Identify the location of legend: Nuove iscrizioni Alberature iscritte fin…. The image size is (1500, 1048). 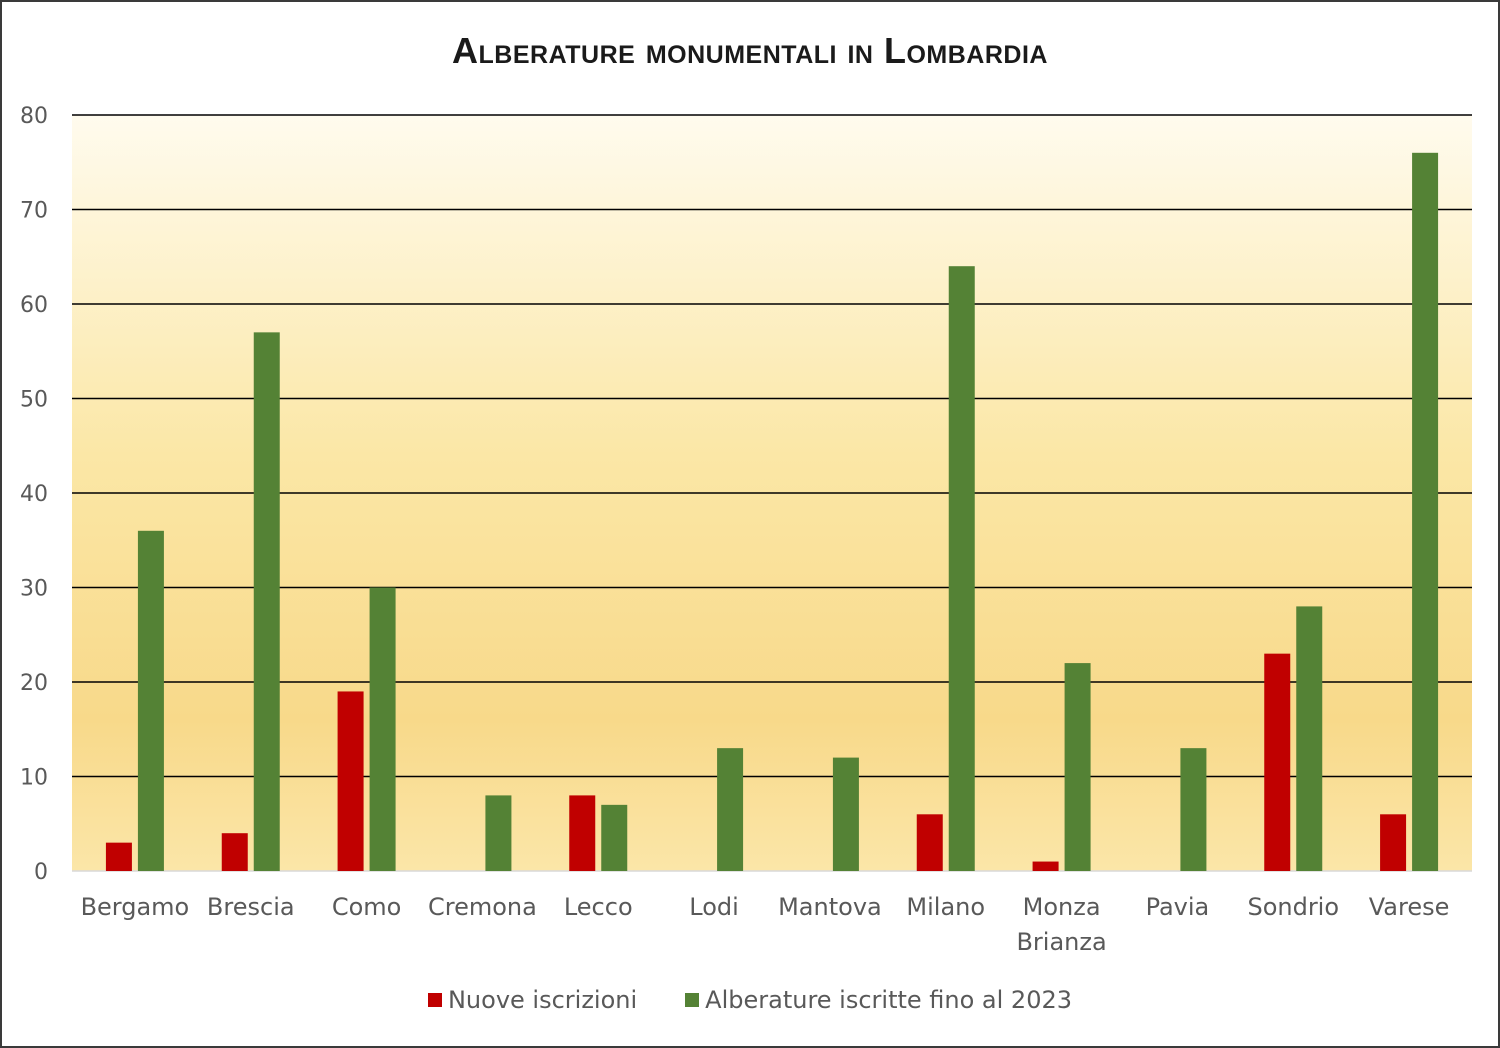
(750, 1000).